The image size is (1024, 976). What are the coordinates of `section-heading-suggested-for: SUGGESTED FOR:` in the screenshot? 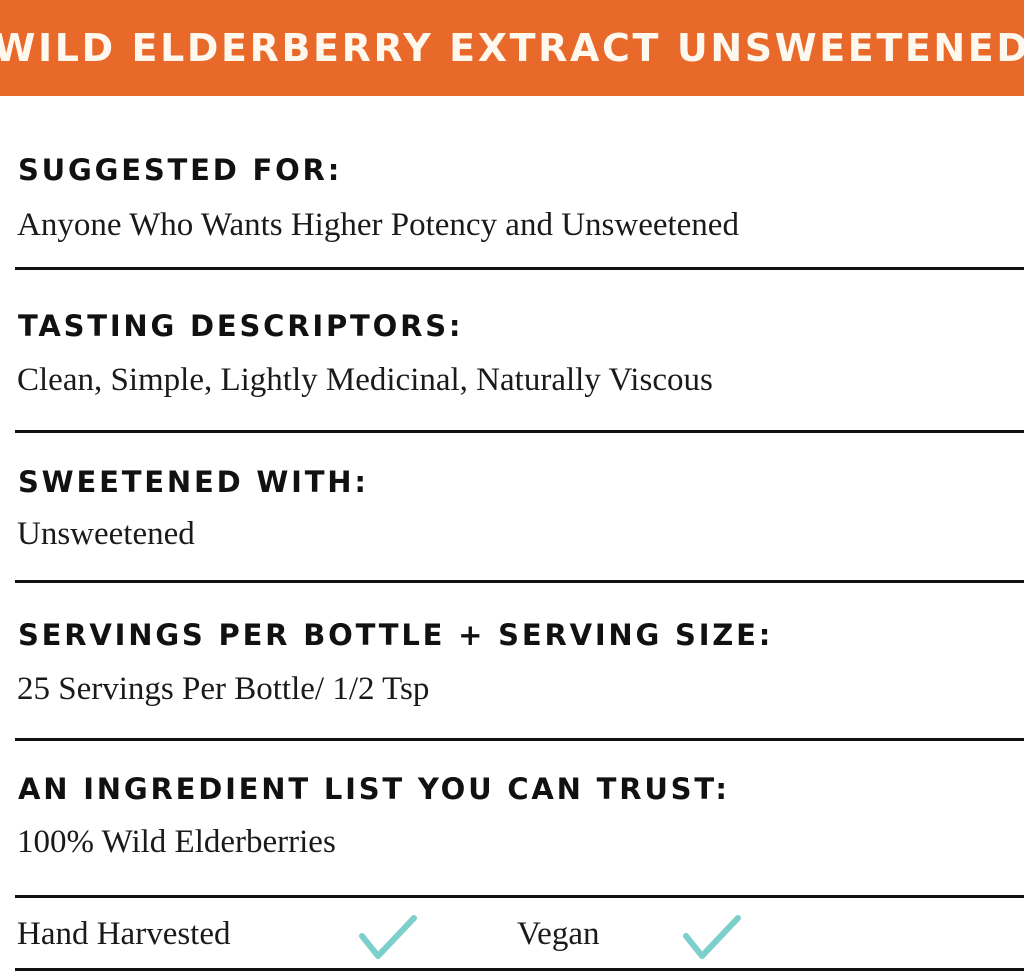 It's located at (180, 170).